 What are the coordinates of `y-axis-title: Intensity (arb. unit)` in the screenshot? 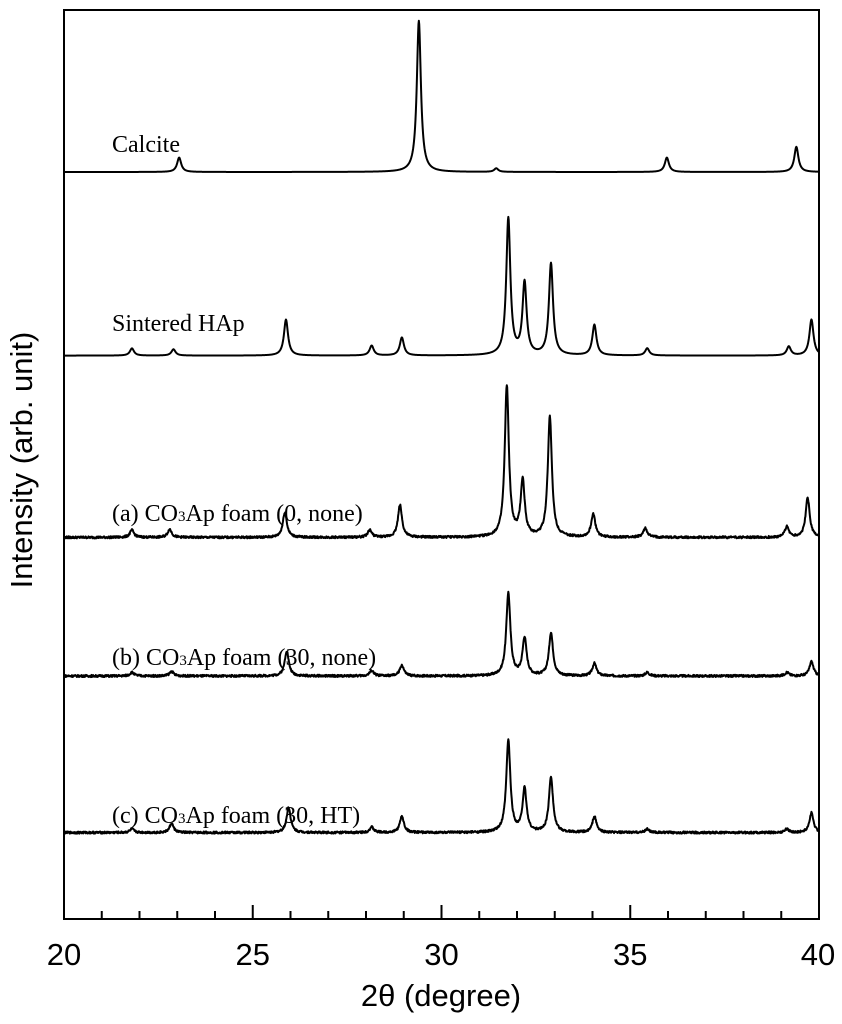 It's located at (21, 460).